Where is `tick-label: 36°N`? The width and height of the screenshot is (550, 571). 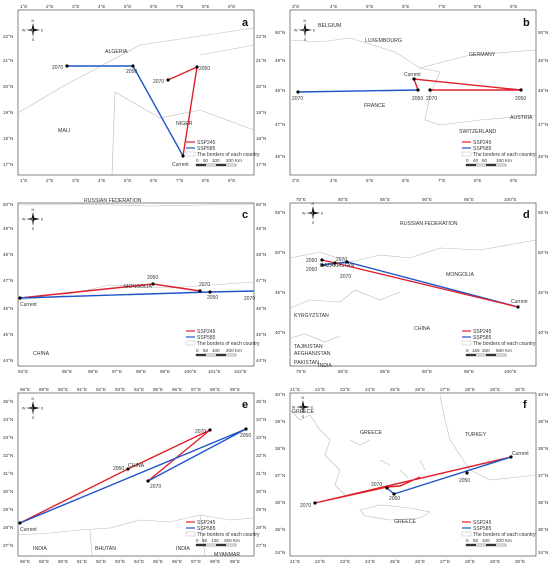 tick-label: 36°N is located at coordinates (280, 502).